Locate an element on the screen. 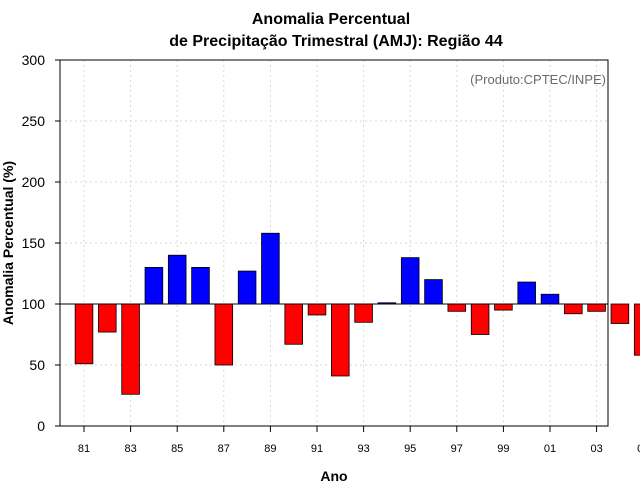 The width and height of the screenshot is (640, 500). x-tick-label: 83 is located at coordinates (130, 449).